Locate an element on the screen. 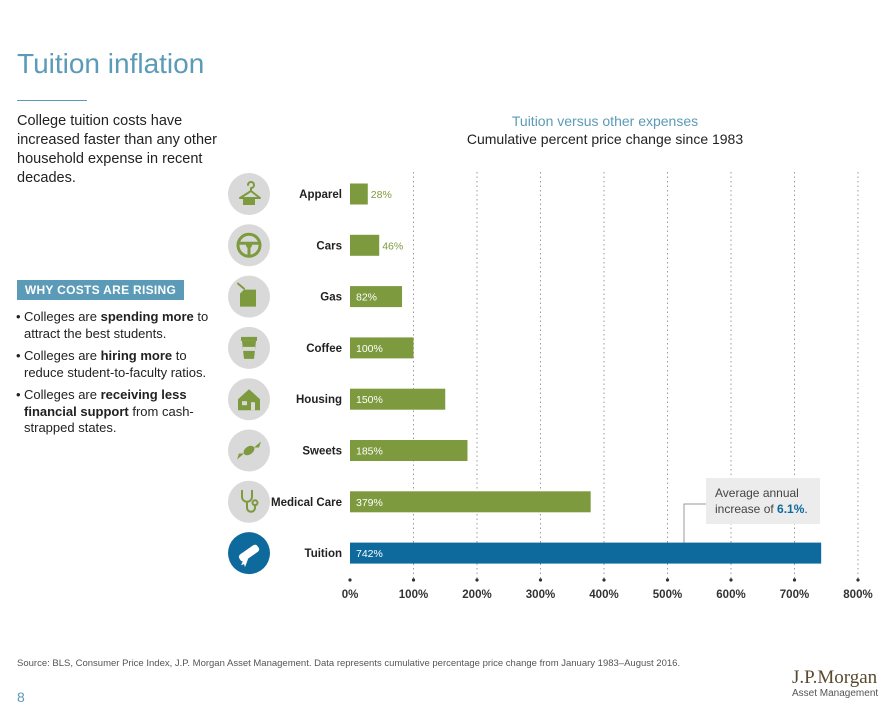 The width and height of the screenshot is (891, 715). x-tick-label: 500% is located at coordinates (667, 595).